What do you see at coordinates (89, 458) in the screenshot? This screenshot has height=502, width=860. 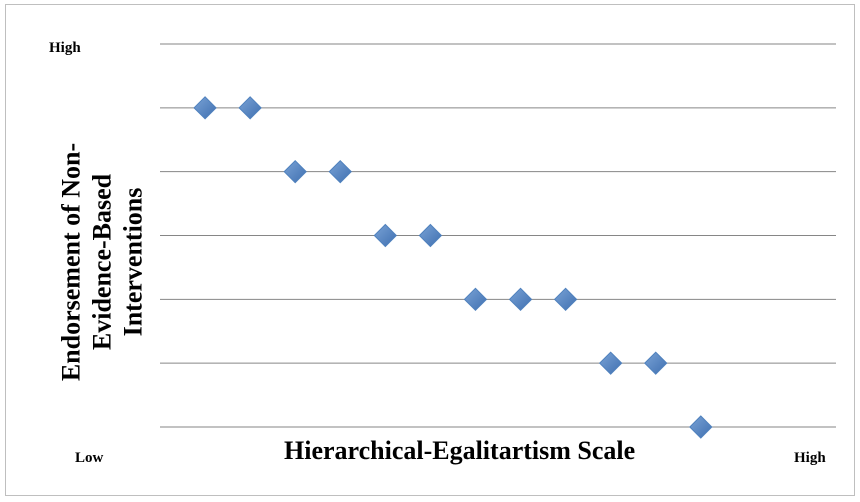 I see `x-axis-low-label: Low` at bounding box center [89, 458].